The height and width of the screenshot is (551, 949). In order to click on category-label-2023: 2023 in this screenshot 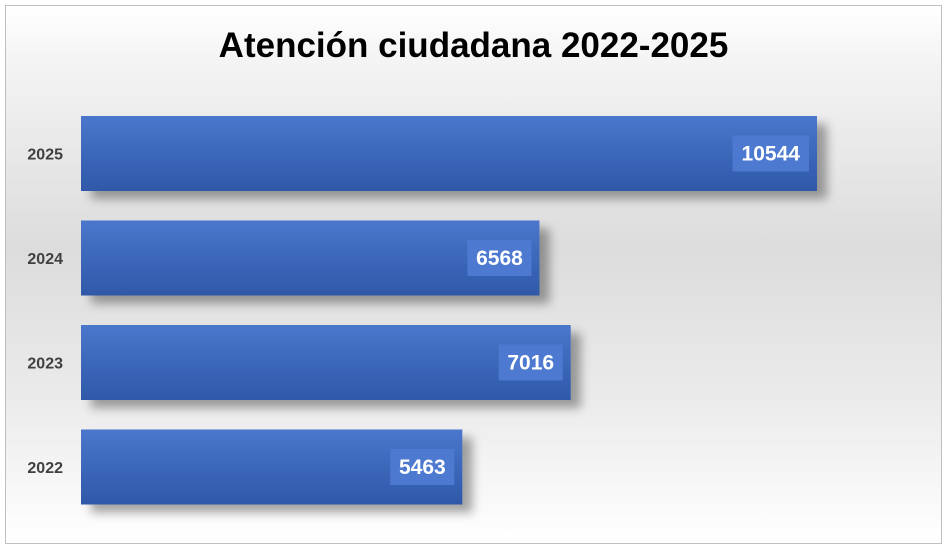, I will do `click(45, 364)`.